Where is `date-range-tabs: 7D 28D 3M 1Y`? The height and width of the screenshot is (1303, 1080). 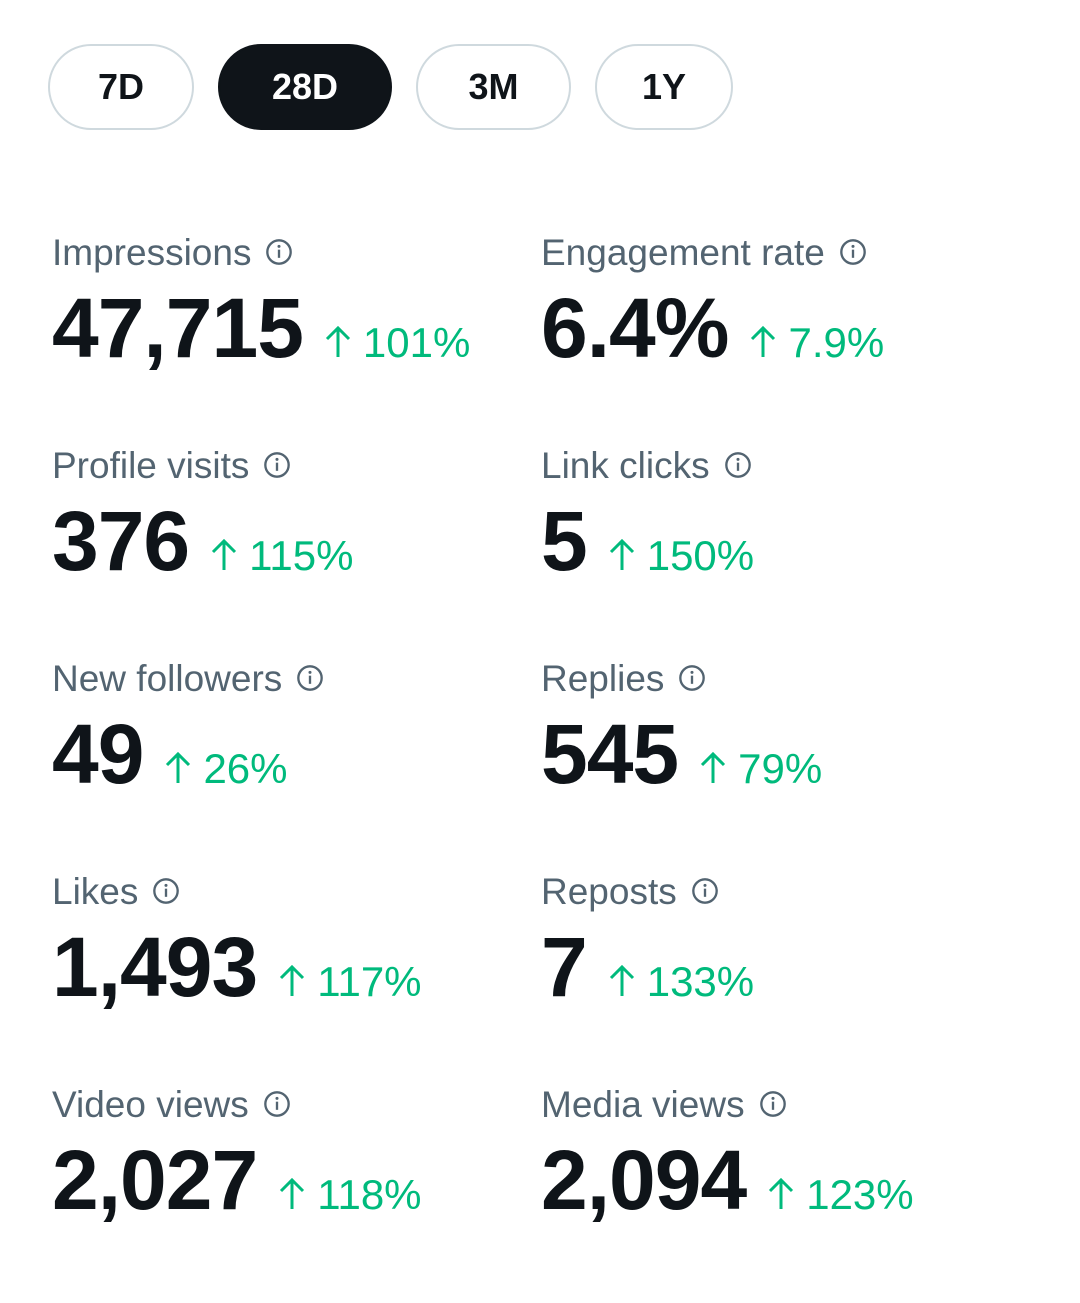 date-range-tabs: 7D 28D 3M 1Y is located at coordinates (390, 87).